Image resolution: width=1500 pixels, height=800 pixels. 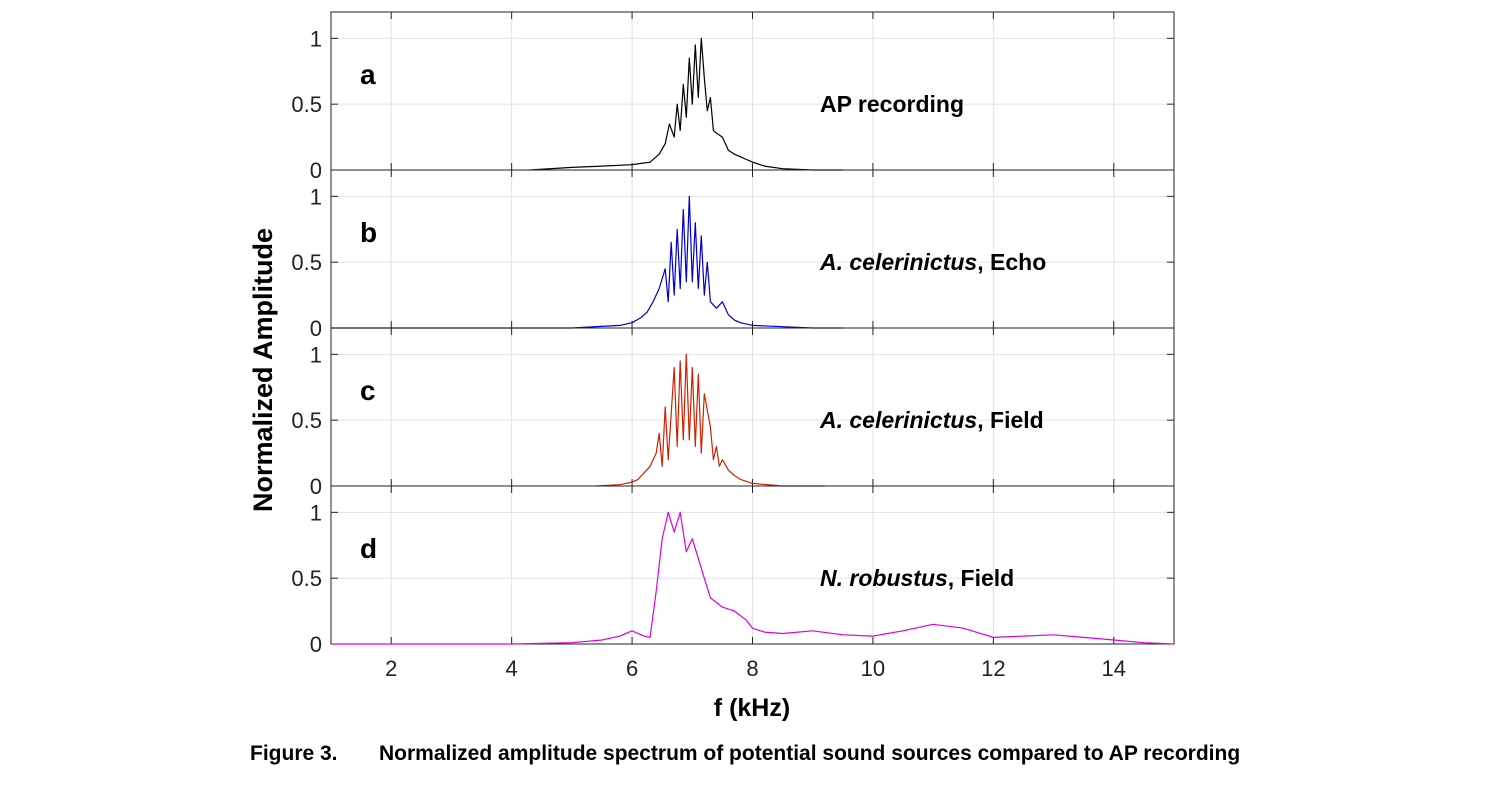 What do you see at coordinates (391, 668) in the screenshot?
I see `x-tick-label: 2` at bounding box center [391, 668].